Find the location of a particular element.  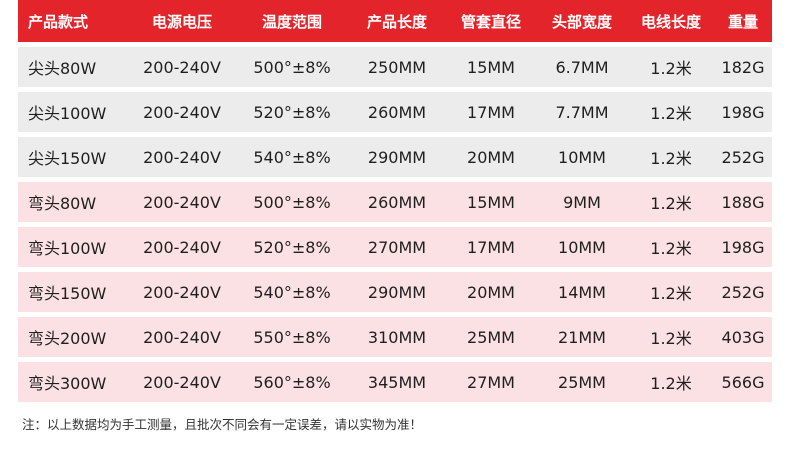

disclaimer-note: 注：以上数据均为手工测量，且批次不同会有一定误差，请以实物为准！ is located at coordinates (222, 424).